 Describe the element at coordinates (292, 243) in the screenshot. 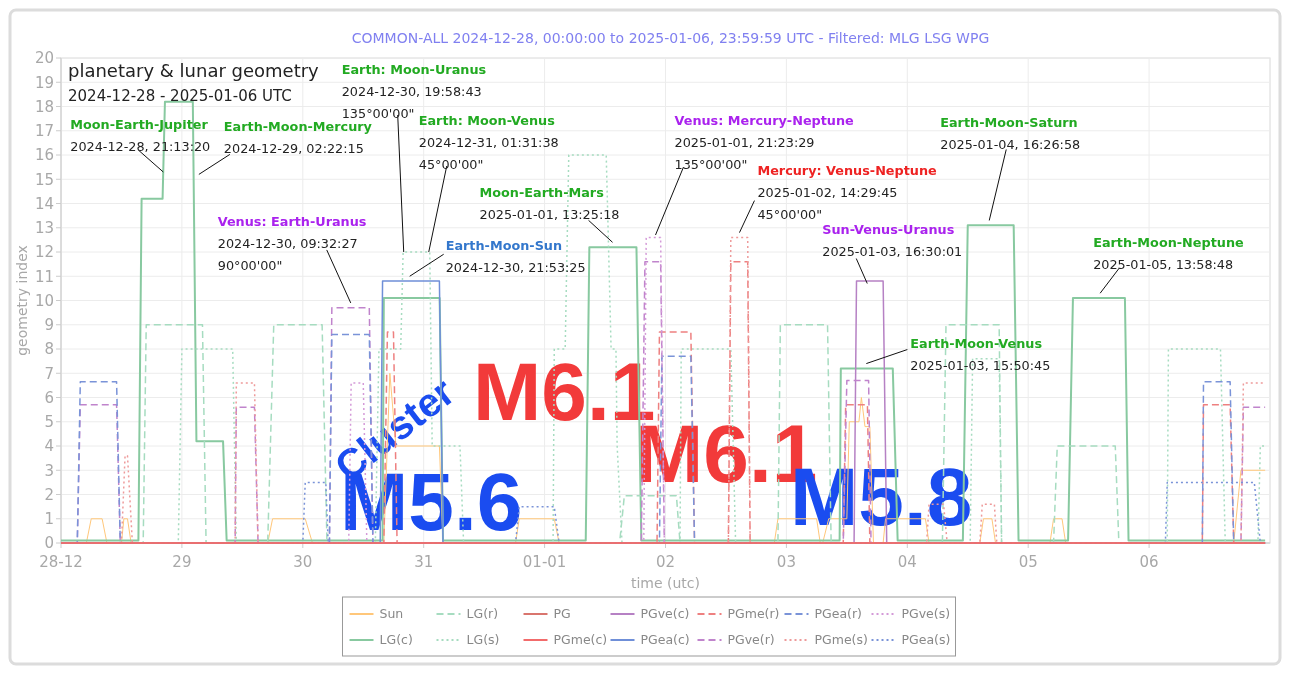

I see `annotation: Venus: Earth-Uranus 2024-12-30, 09:32:27 90°00'00"` at that location.